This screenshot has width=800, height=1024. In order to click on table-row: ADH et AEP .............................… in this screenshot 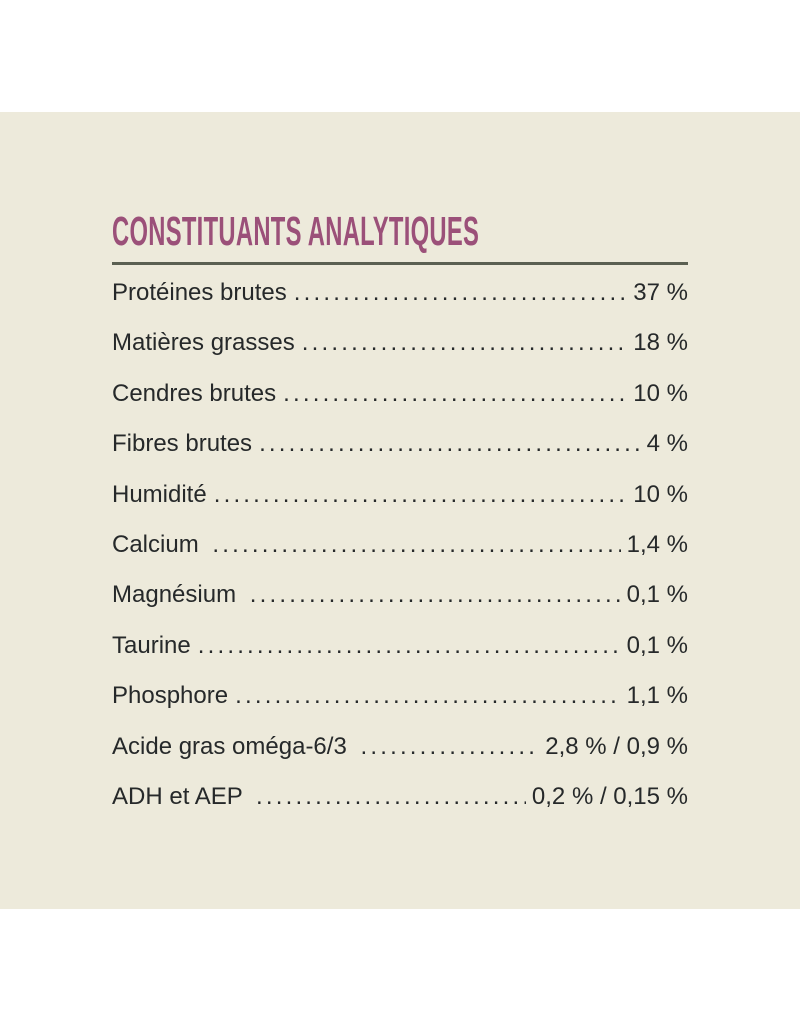, I will do `click(400, 797)`.